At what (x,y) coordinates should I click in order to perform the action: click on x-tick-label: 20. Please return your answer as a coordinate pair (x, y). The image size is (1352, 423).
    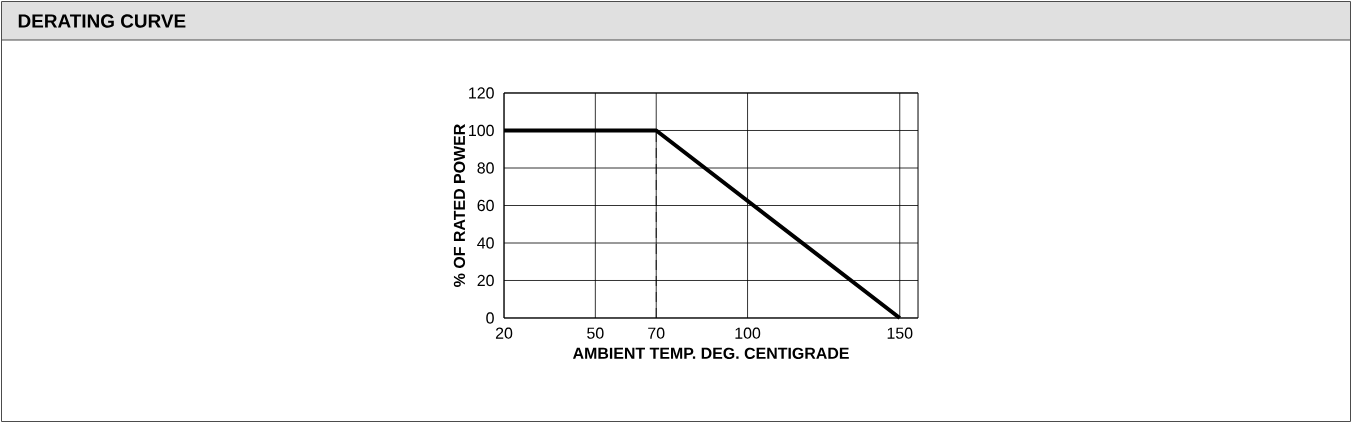
    Looking at the image, I should click on (504, 333).